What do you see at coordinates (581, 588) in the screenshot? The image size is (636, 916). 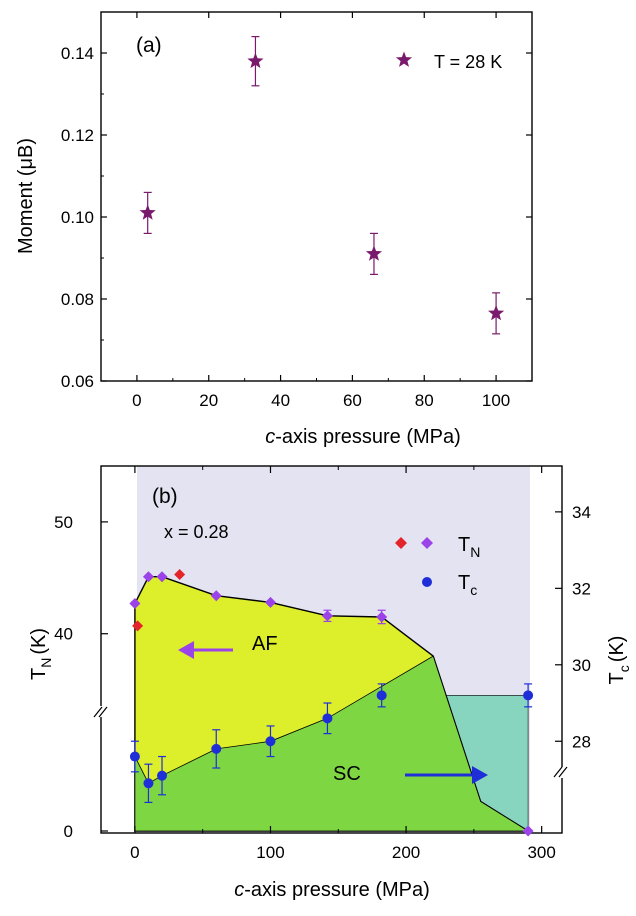 I see `y-tick-label-right: 32` at bounding box center [581, 588].